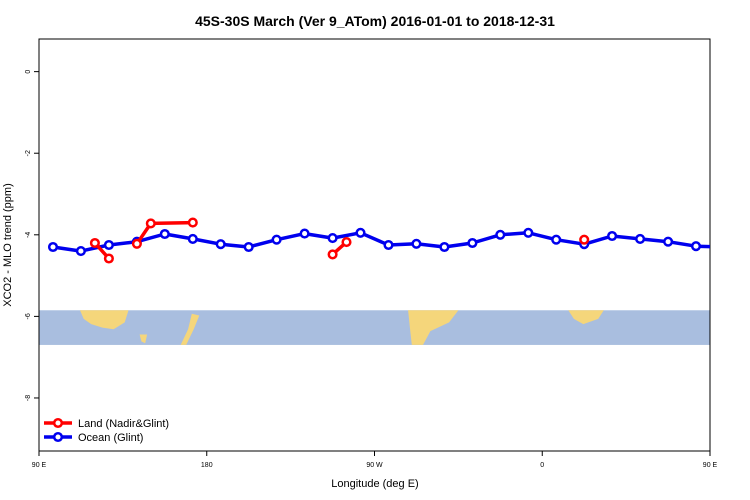 This screenshot has width=750, height=500. Describe the element at coordinates (123, 424) in the screenshot. I see `legend-label: Land (Nadir&Glint)` at that location.